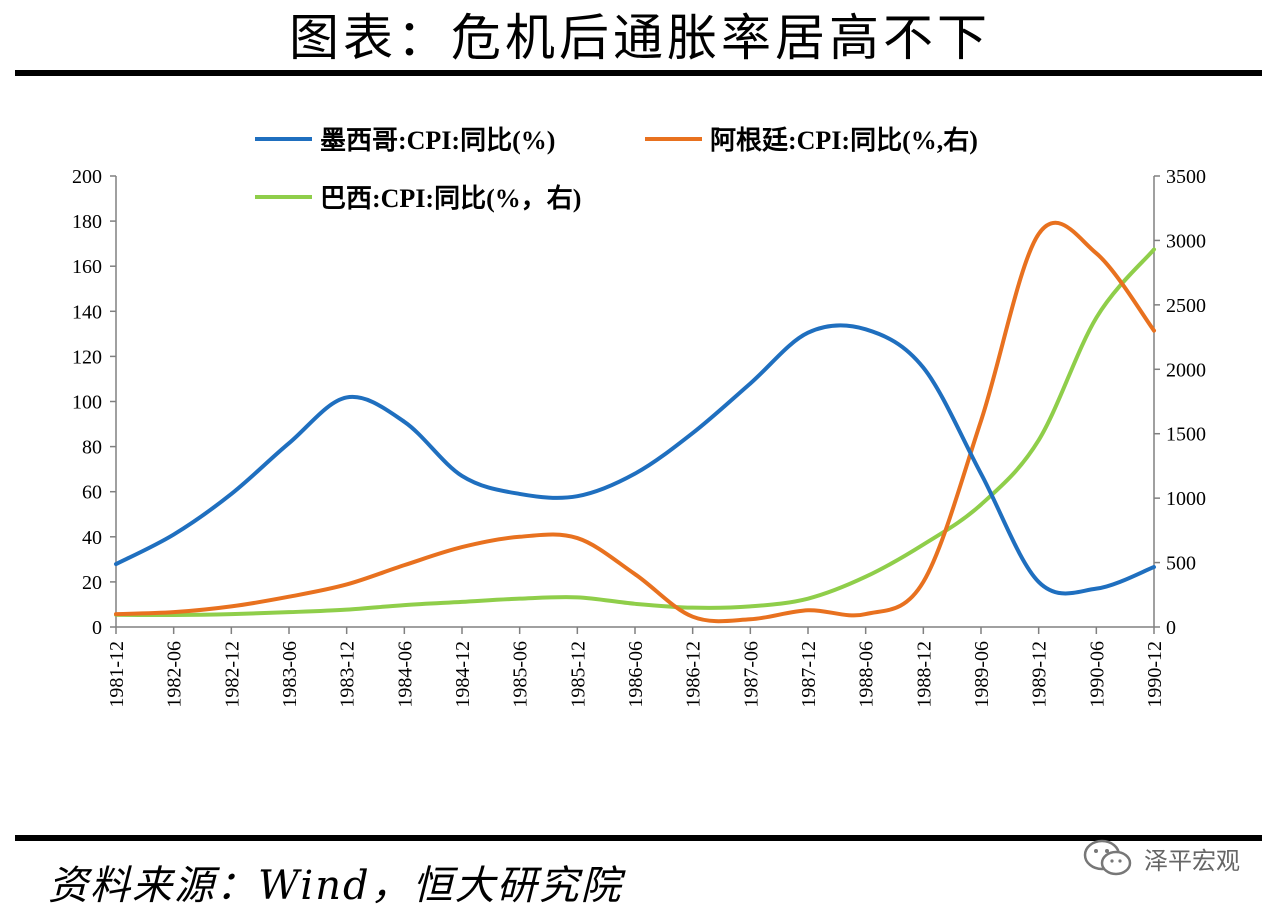  Describe the element at coordinates (1171, 628) in the screenshot. I see `y-right-tick-label: 0` at that location.